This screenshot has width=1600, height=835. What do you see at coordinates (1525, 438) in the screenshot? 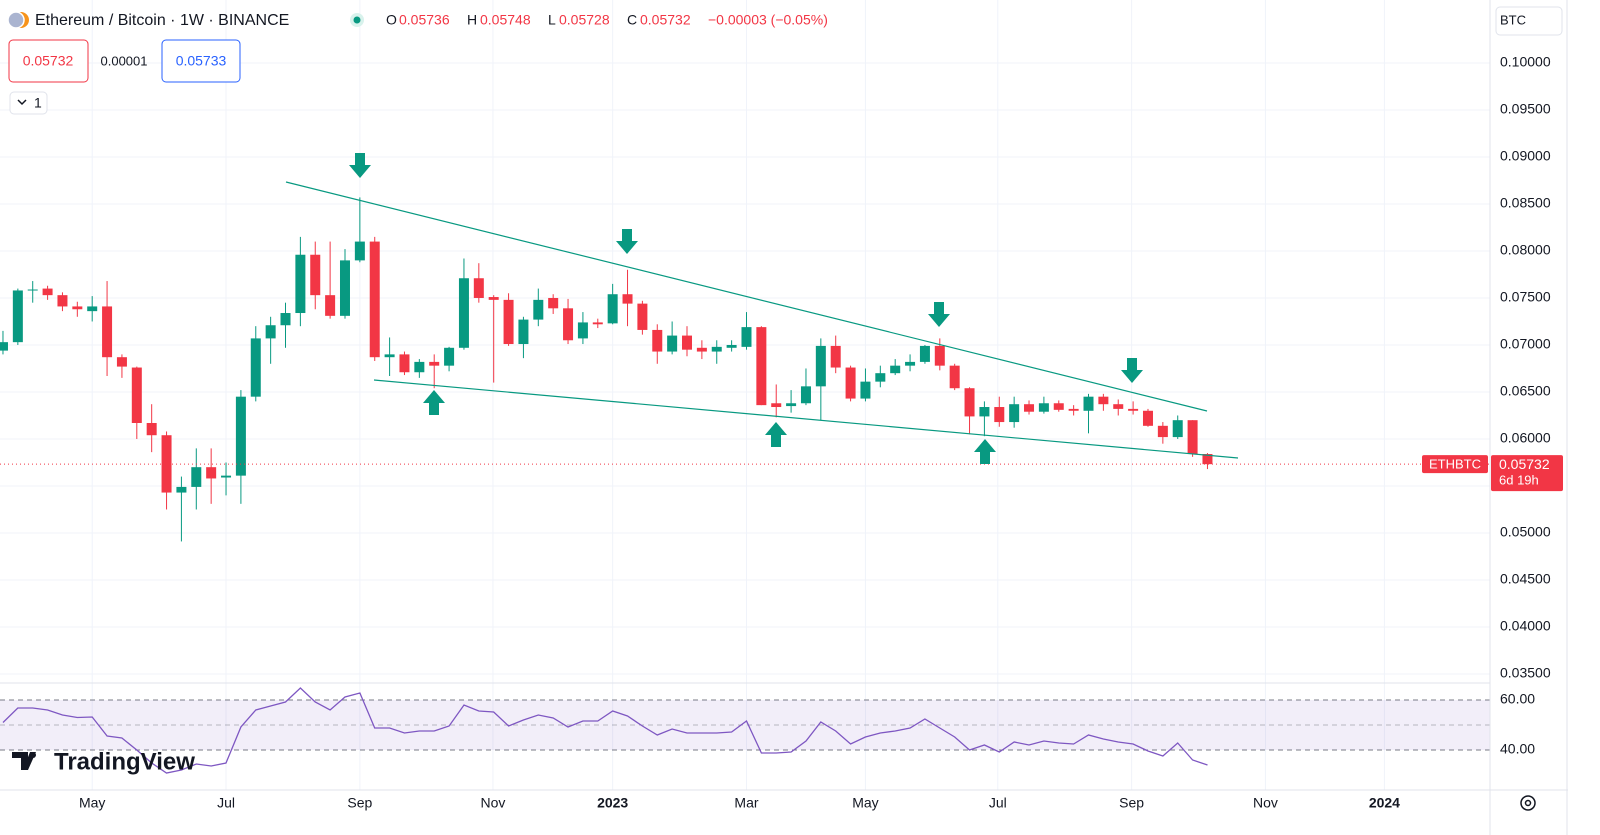
I see `y-tick-label: 0.06000` at bounding box center [1525, 438].